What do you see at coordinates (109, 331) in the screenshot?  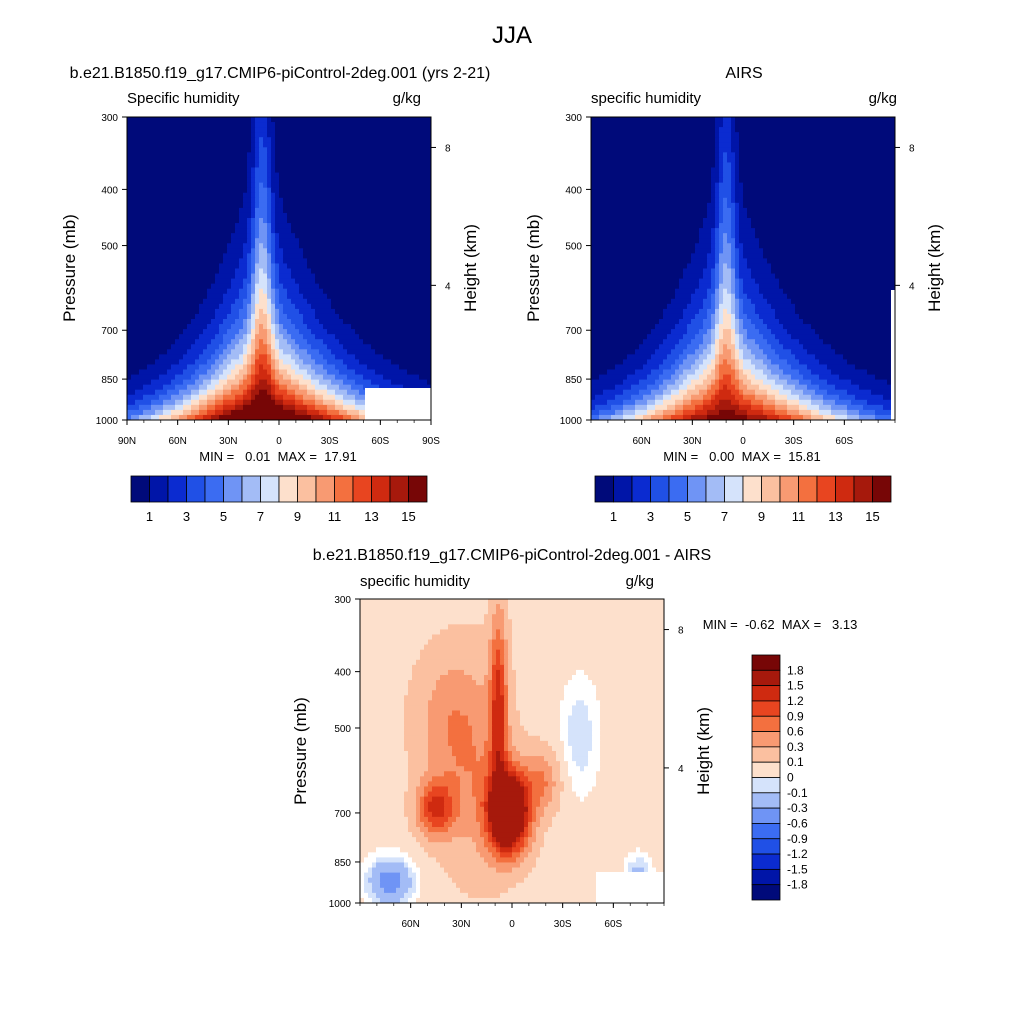 I see `y-tick-label: 700` at bounding box center [109, 331].